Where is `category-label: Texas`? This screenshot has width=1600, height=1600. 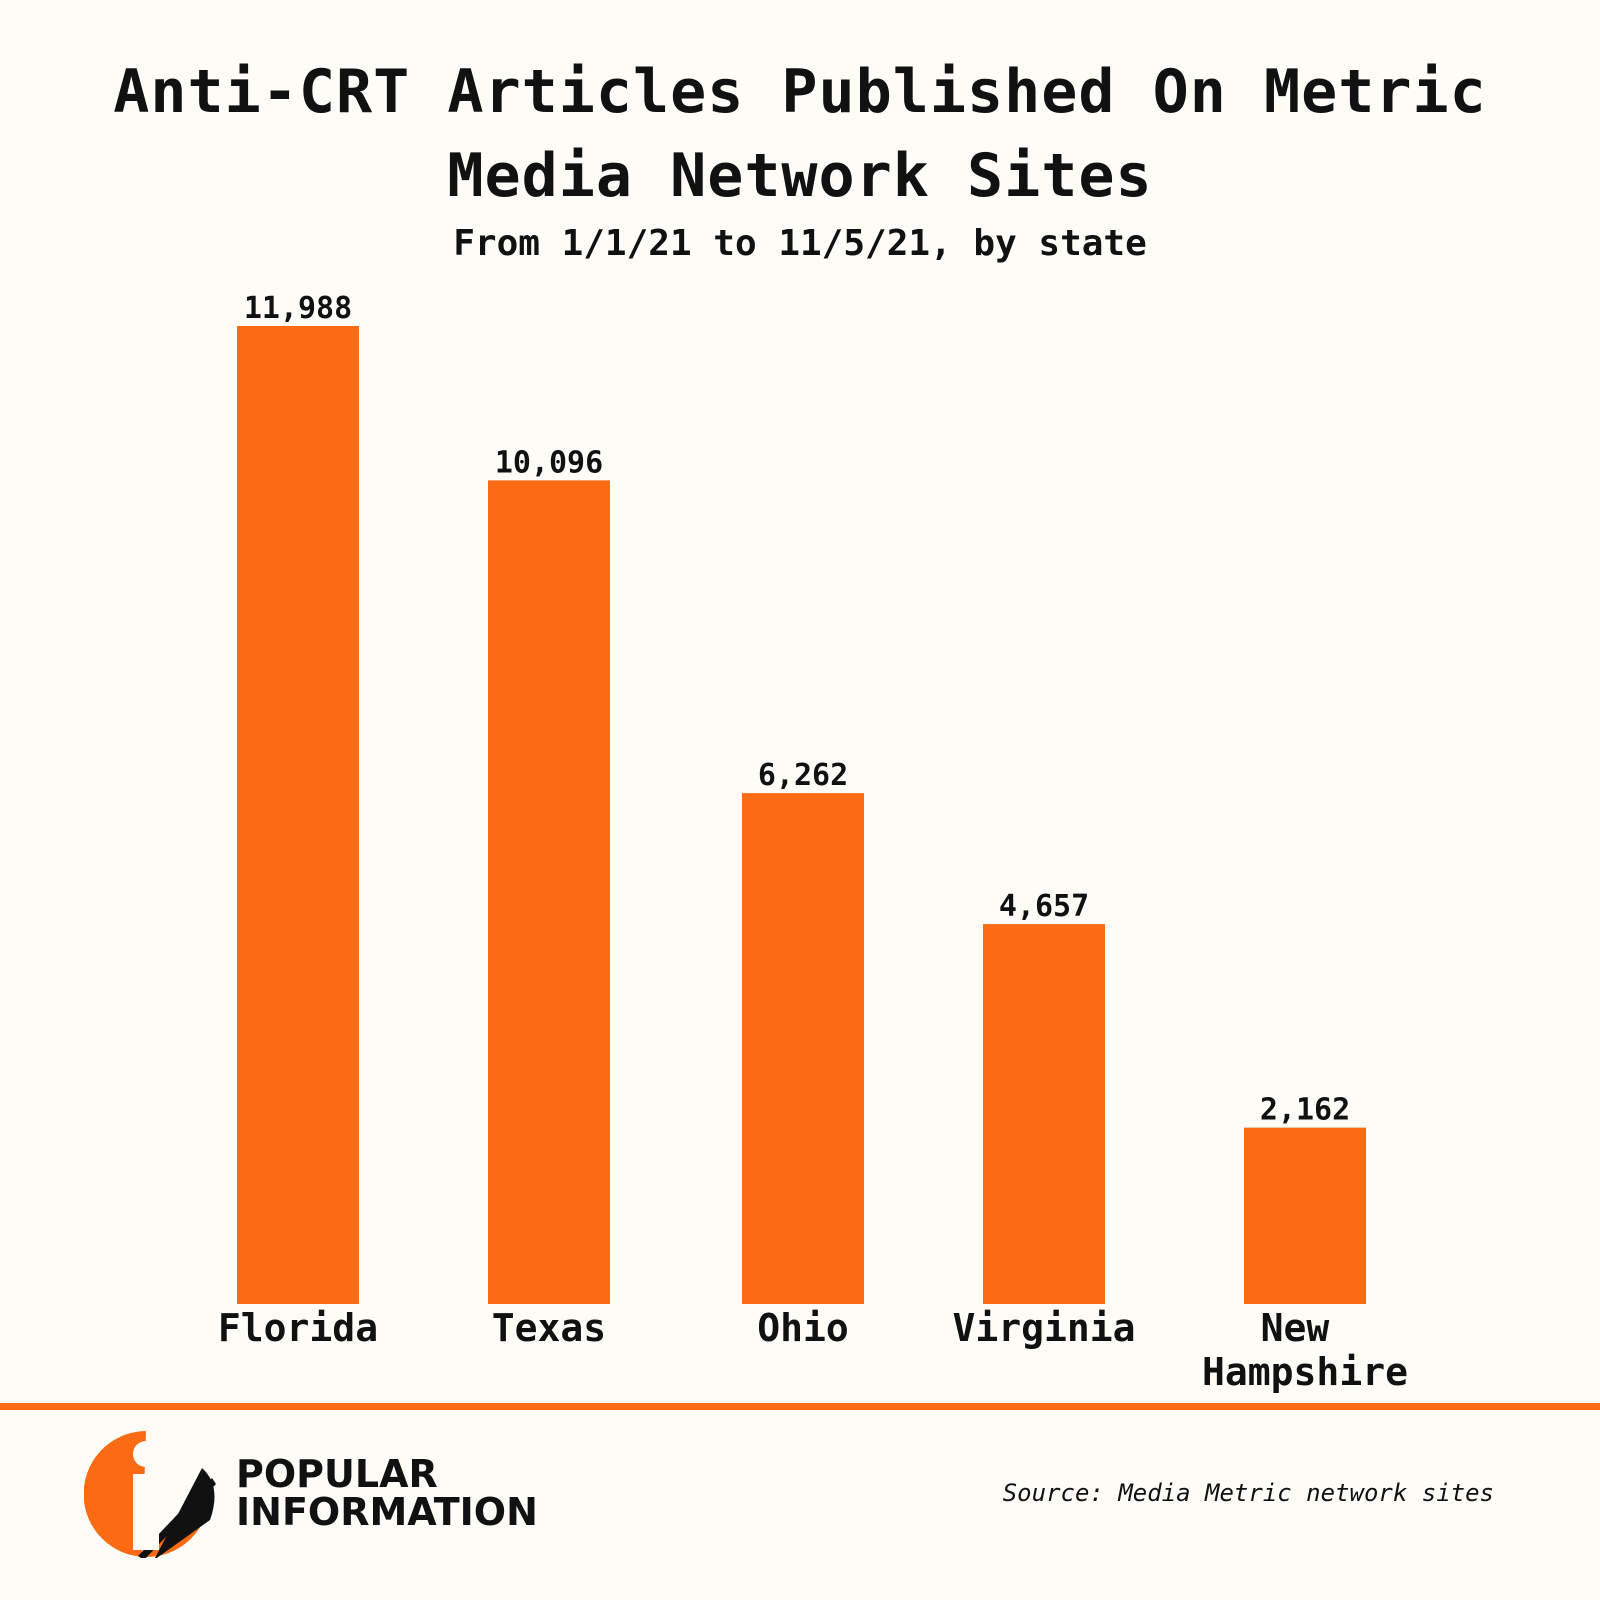
category-label: Texas is located at coordinates (549, 1328).